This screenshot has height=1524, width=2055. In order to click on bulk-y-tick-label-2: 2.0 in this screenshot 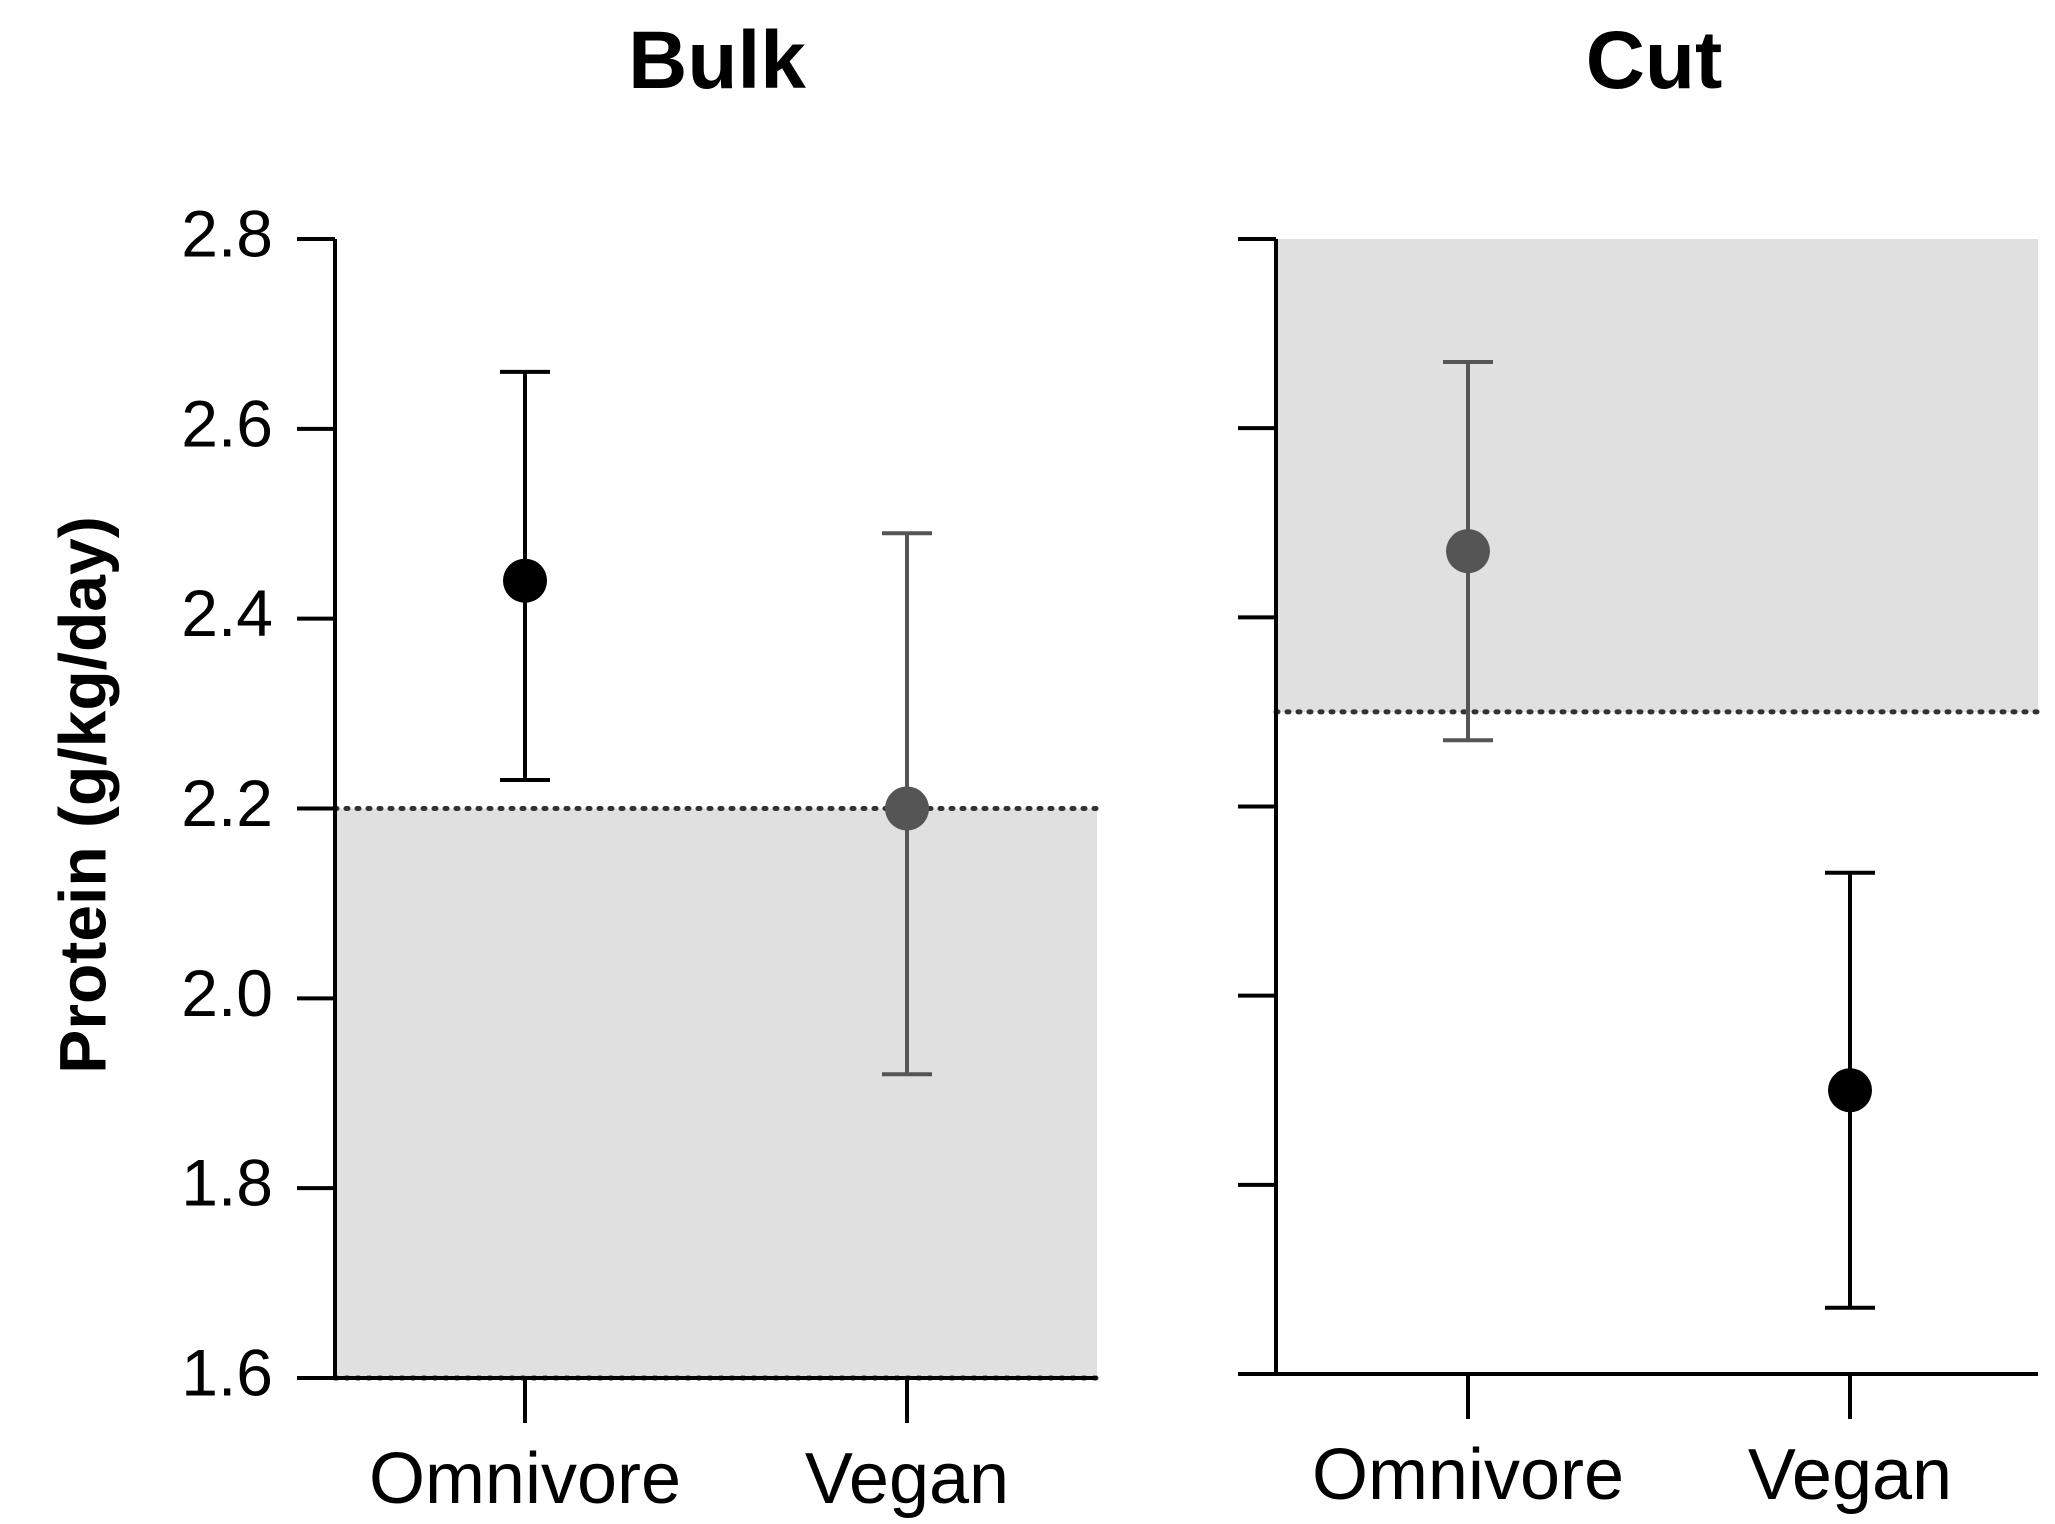, I will do `click(227, 993)`.